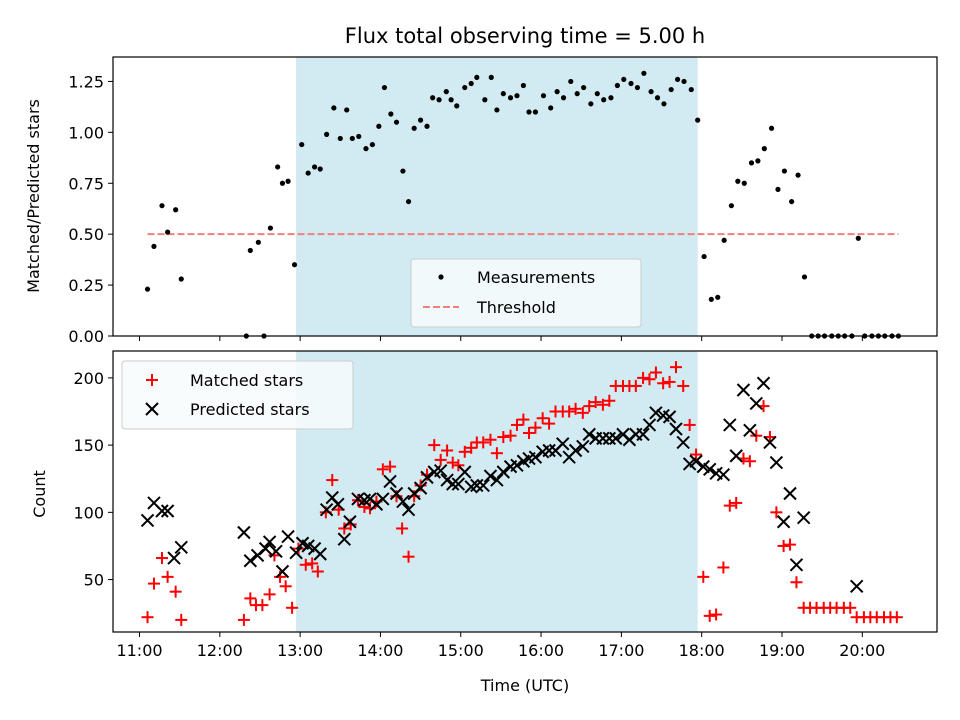 Image resolution: width=960 pixels, height=720 pixels. What do you see at coordinates (782, 650) in the screenshot?
I see `bottom-x-tick-label: 19:00` at bounding box center [782, 650].